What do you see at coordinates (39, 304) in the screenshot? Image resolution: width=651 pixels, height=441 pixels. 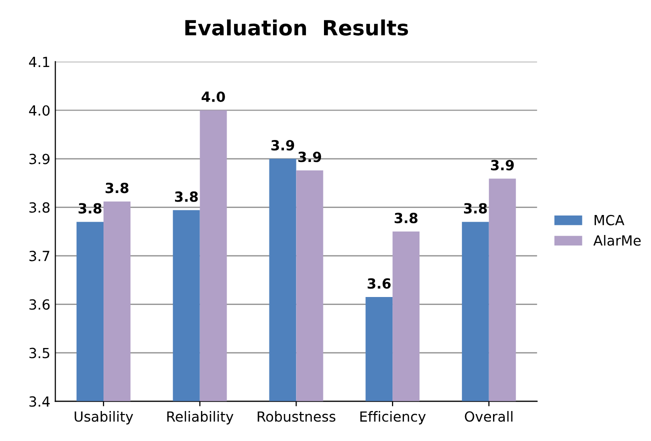 I see `y-tick-label: 3.6` at bounding box center [39, 304].